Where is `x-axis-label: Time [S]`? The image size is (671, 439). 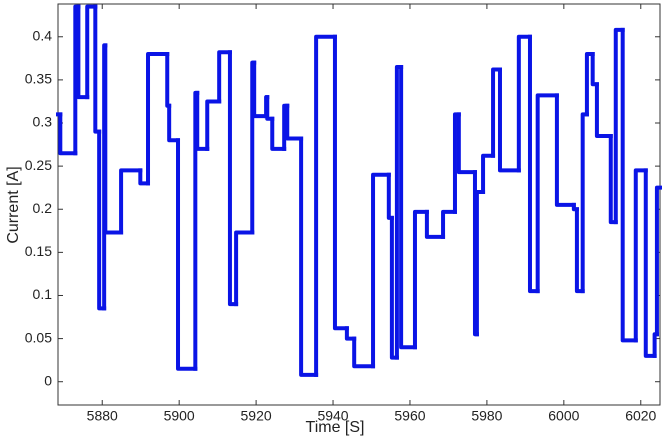 x-axis-label: Time [S] is located at coordinates (335, 427).